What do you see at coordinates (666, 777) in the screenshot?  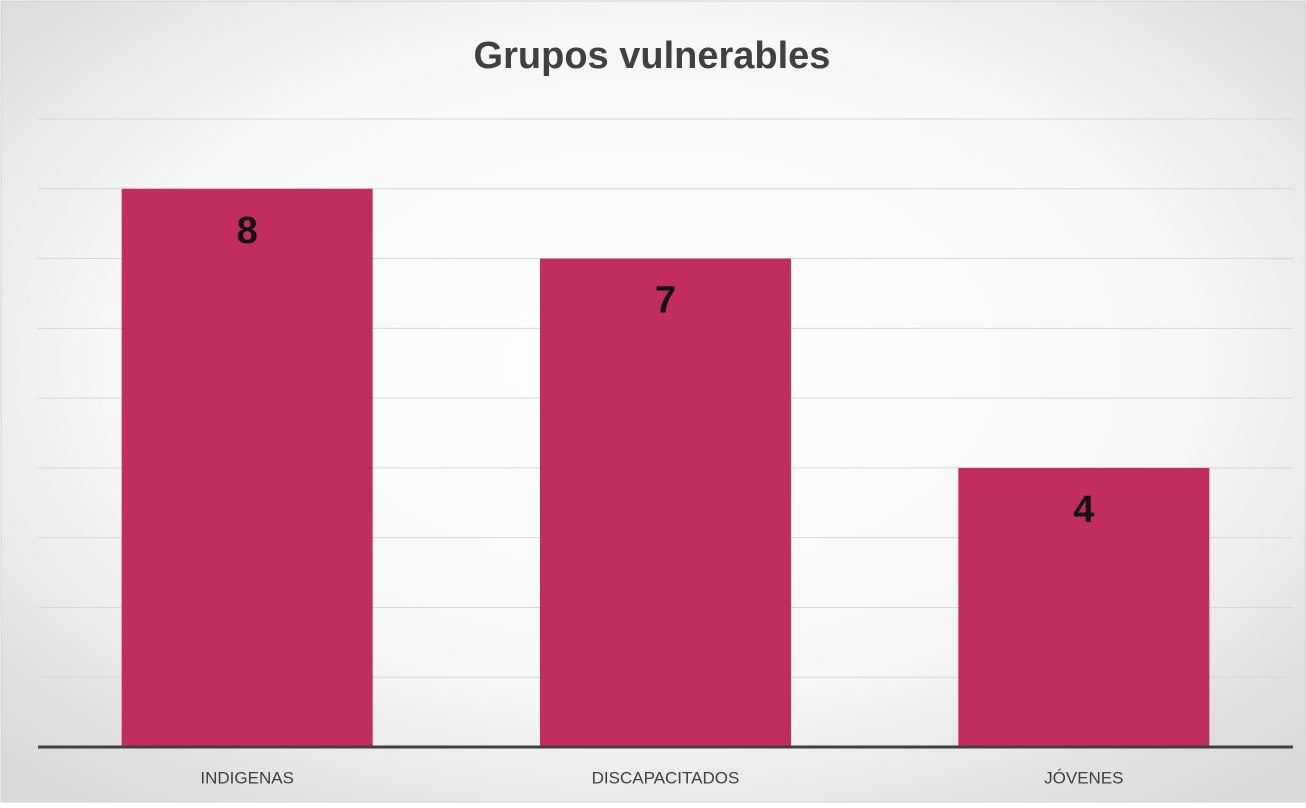 I see `x-tick-label: DISCAPACITADOS` at bounding box center [666, 777].